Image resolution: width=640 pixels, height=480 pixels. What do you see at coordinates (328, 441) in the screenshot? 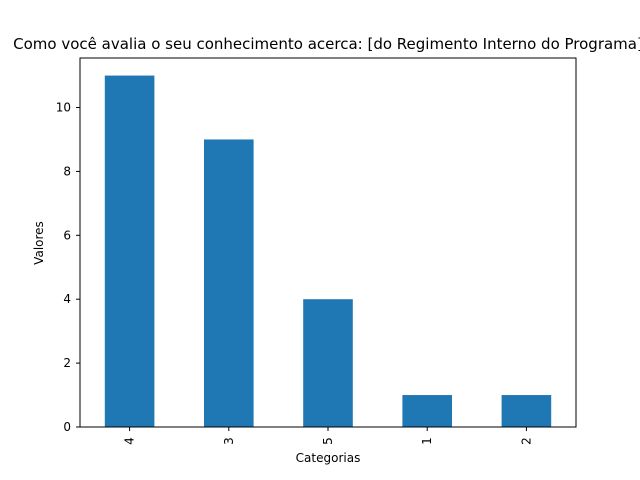
I see `x-tick-label: 5` at bounding box center [328, 441].